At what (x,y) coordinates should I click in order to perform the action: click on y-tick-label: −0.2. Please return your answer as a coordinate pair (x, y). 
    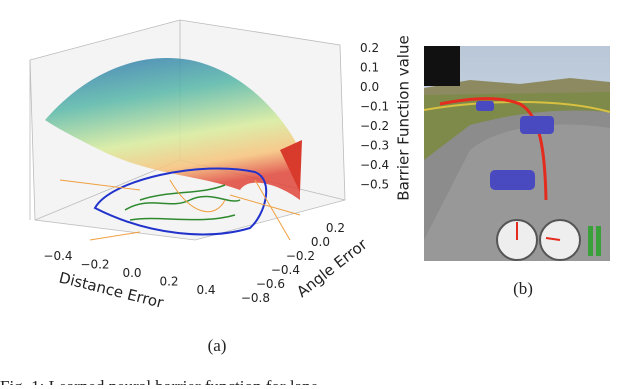
    Looking at the image, I should click on (300, 256).